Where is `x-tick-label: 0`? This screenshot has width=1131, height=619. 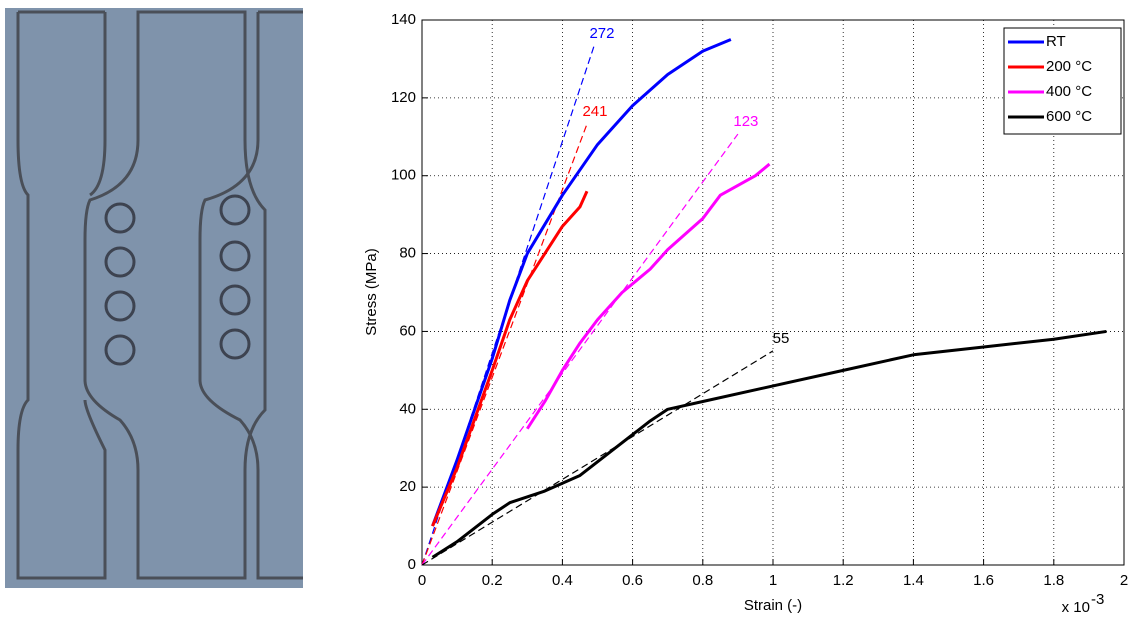 x-tick-label: 0 is located at coordinates (422, 580).